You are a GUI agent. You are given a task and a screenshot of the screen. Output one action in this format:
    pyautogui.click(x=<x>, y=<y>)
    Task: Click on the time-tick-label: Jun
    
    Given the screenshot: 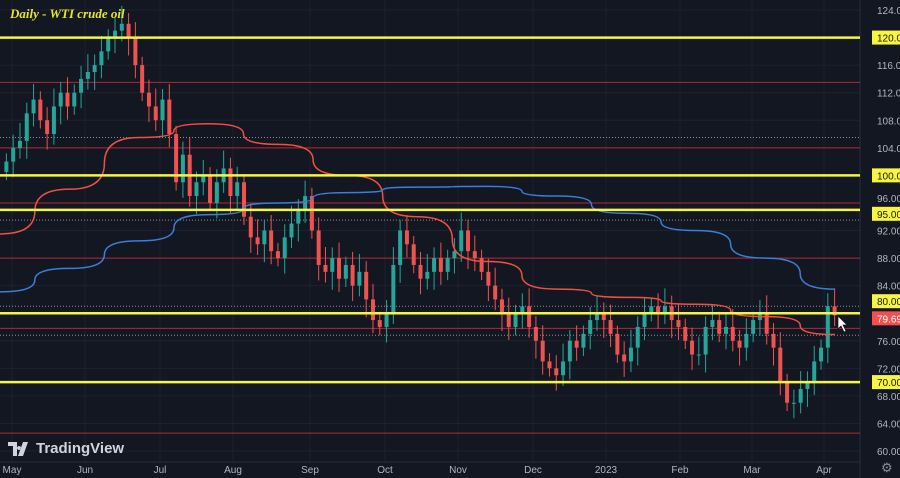 What is the action you would take?
    pyautogui.click(x=85, y=470)
    